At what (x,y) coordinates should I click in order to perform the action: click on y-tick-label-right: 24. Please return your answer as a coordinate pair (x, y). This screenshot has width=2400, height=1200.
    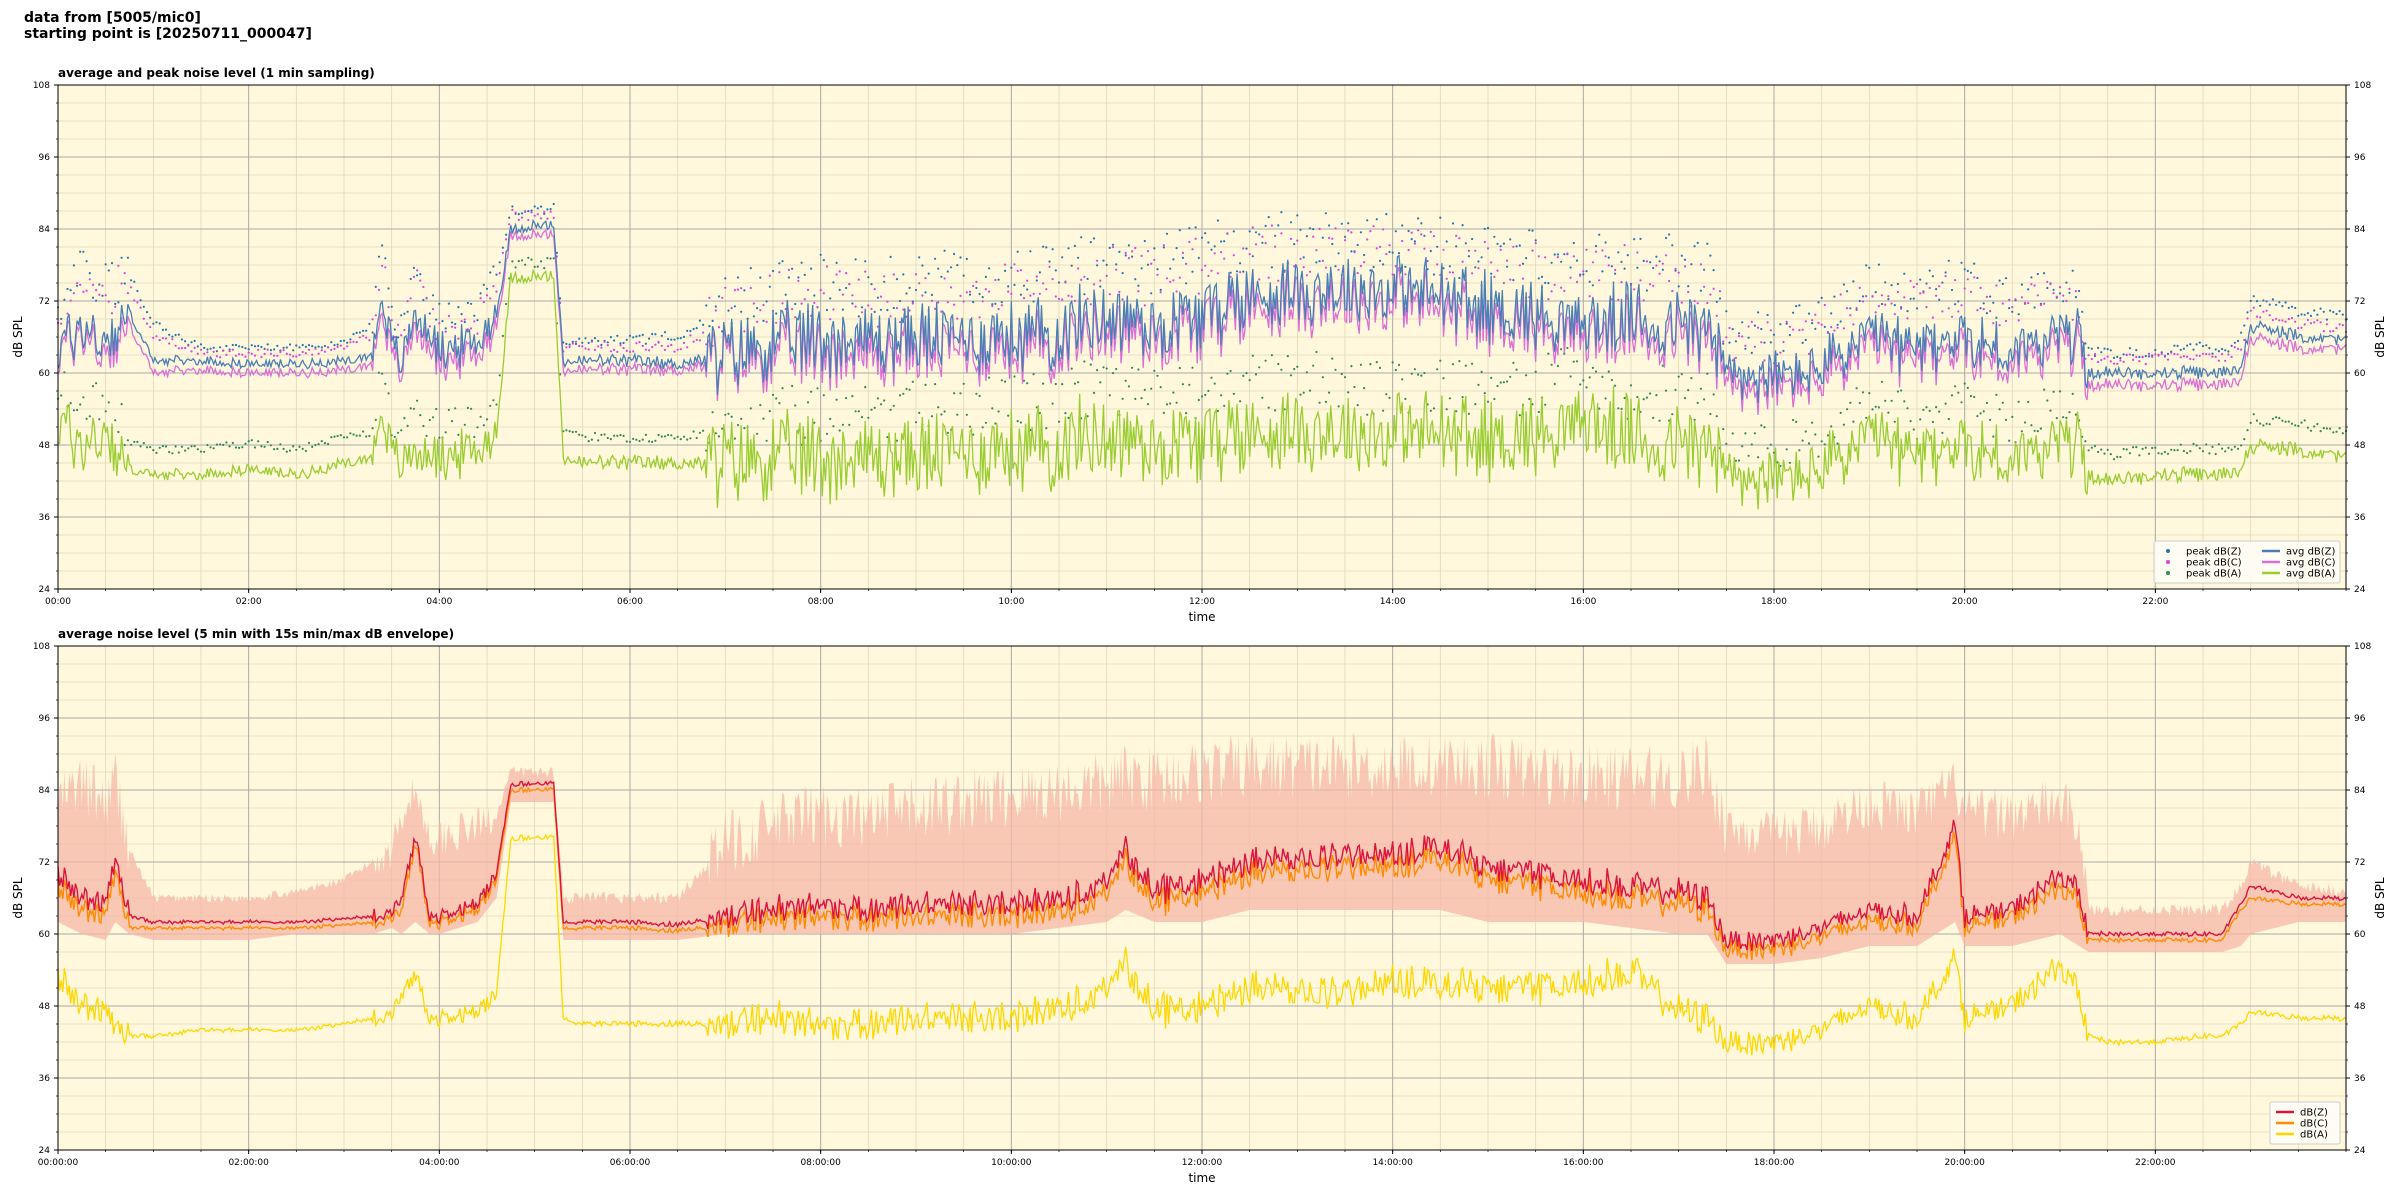
    Looking at the image, I should click on (2360, 590).